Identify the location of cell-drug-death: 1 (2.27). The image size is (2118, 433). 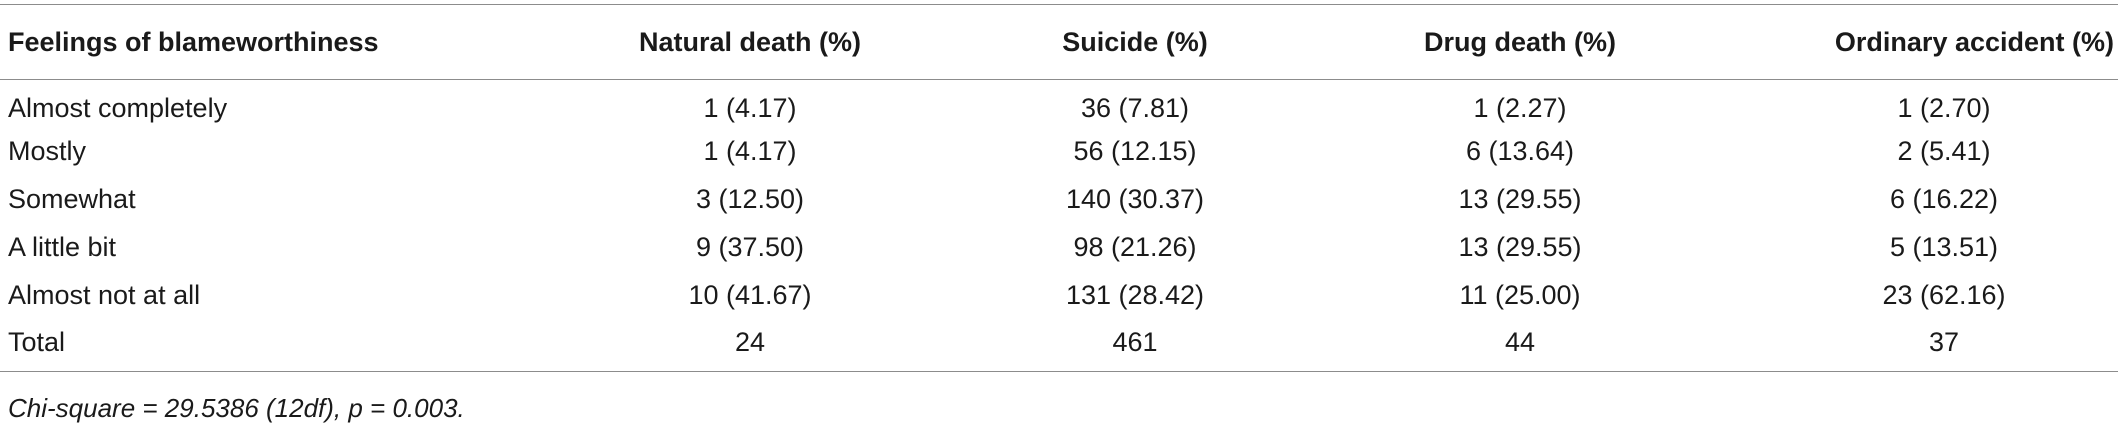
(1520, 108).